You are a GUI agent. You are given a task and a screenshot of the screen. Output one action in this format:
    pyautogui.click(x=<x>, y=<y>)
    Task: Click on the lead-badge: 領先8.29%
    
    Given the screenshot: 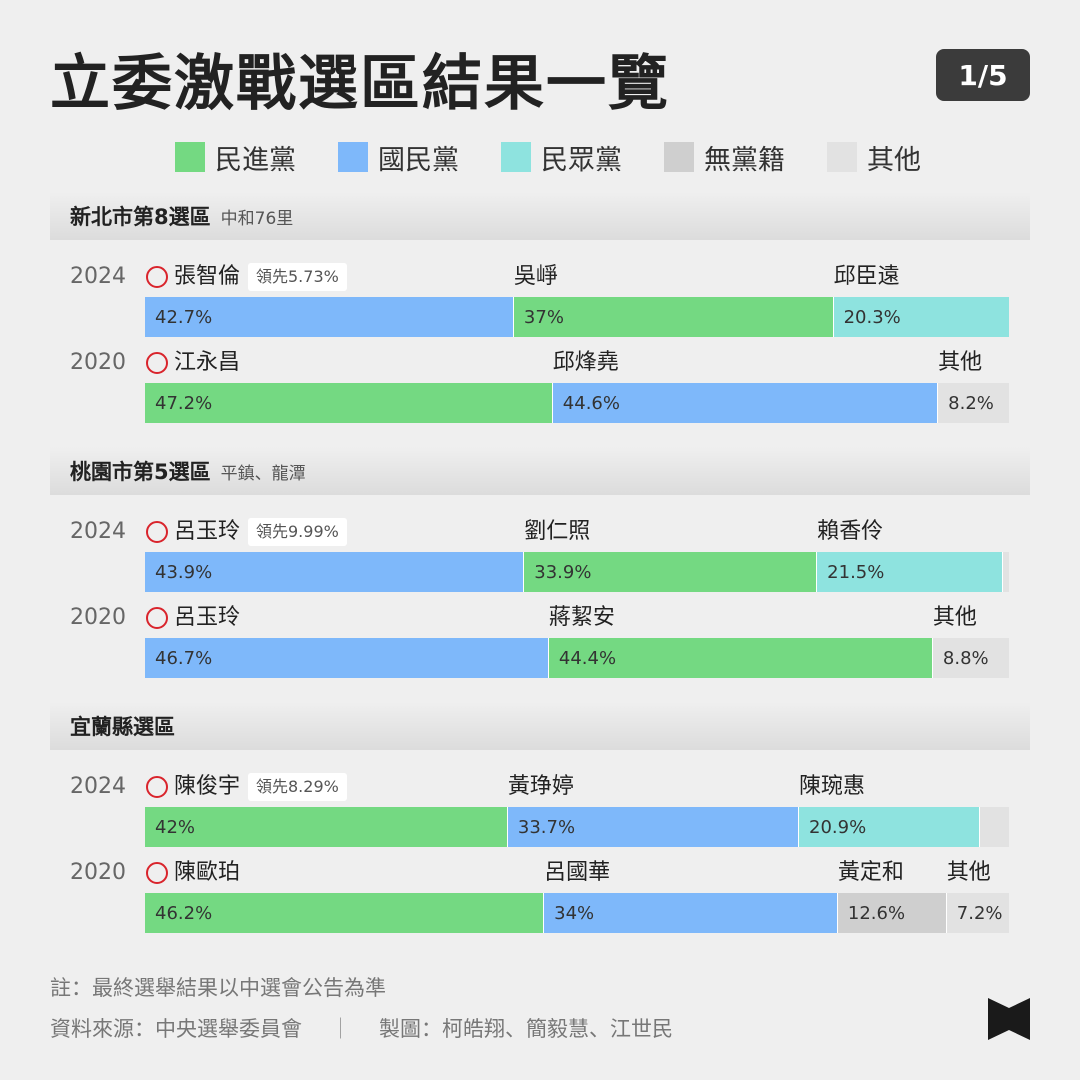 What is the action you would take?
    pyautogui.click(x=297, y=787)
    